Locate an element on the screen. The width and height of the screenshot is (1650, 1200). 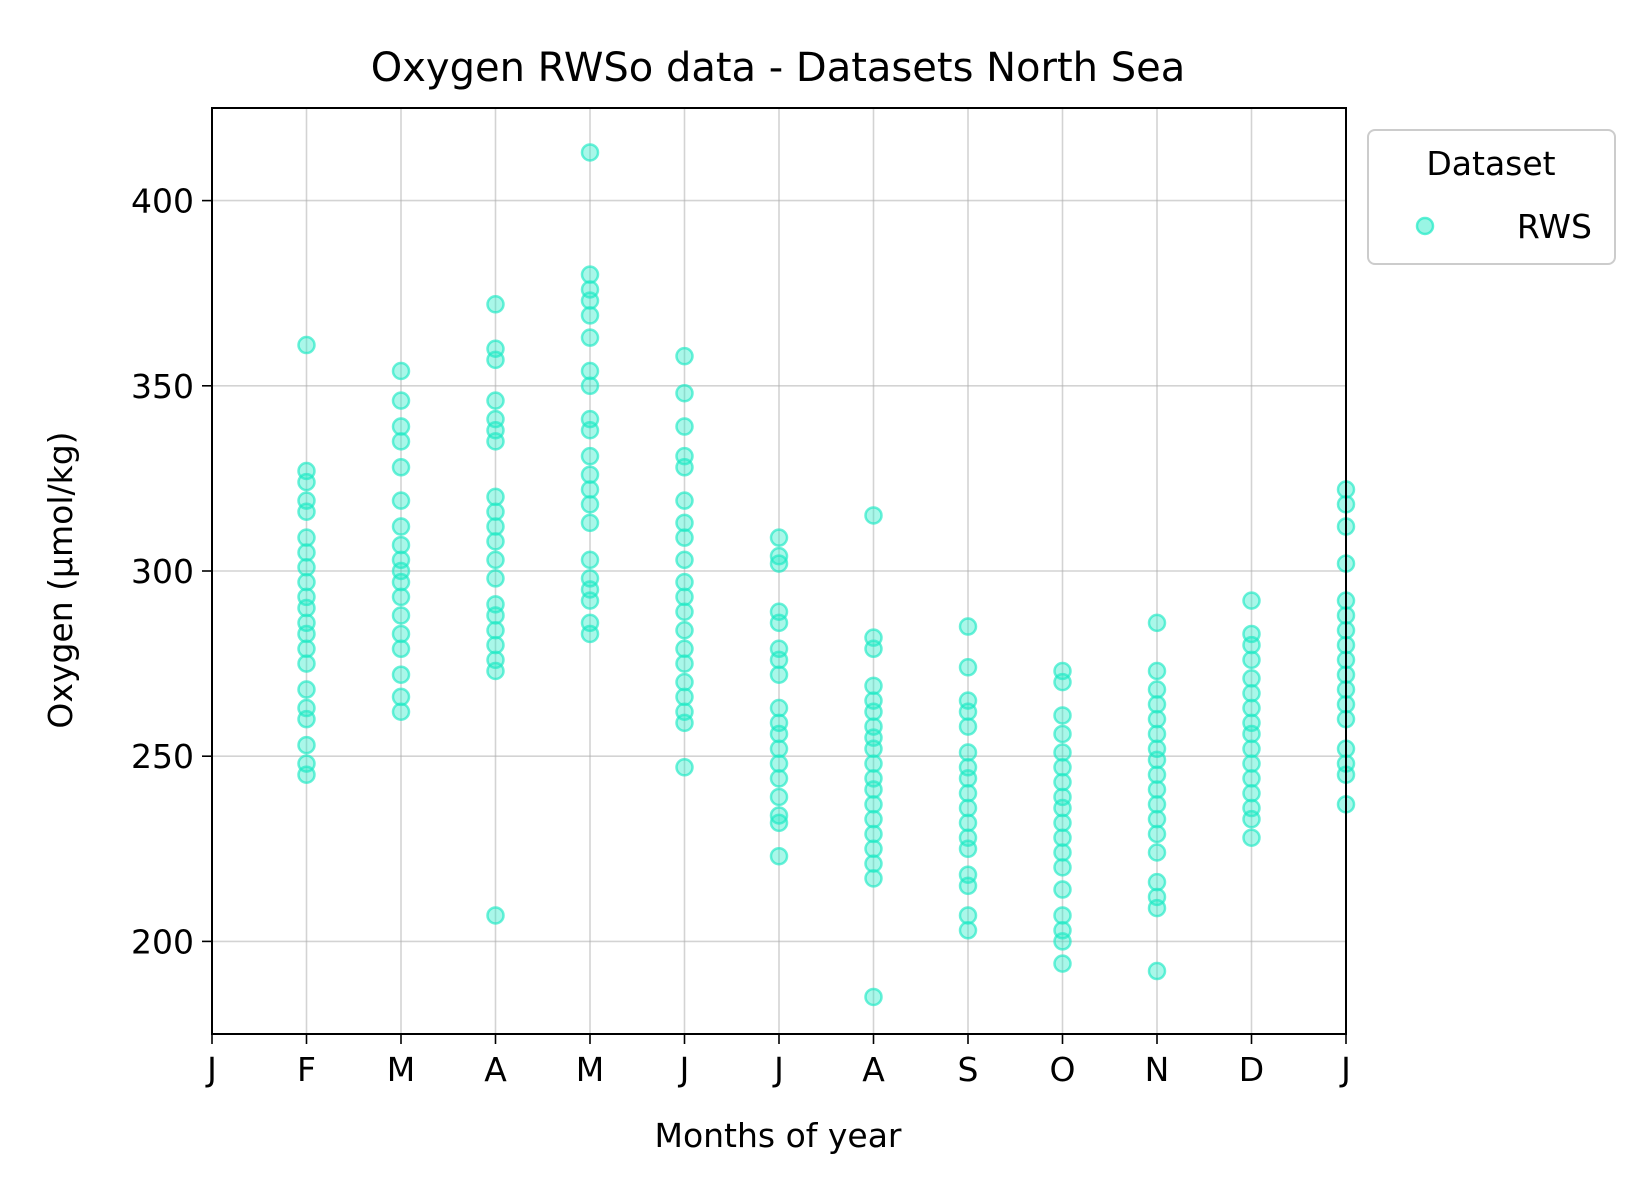
x-tick-label: A is located at coordinates (495, 1069).